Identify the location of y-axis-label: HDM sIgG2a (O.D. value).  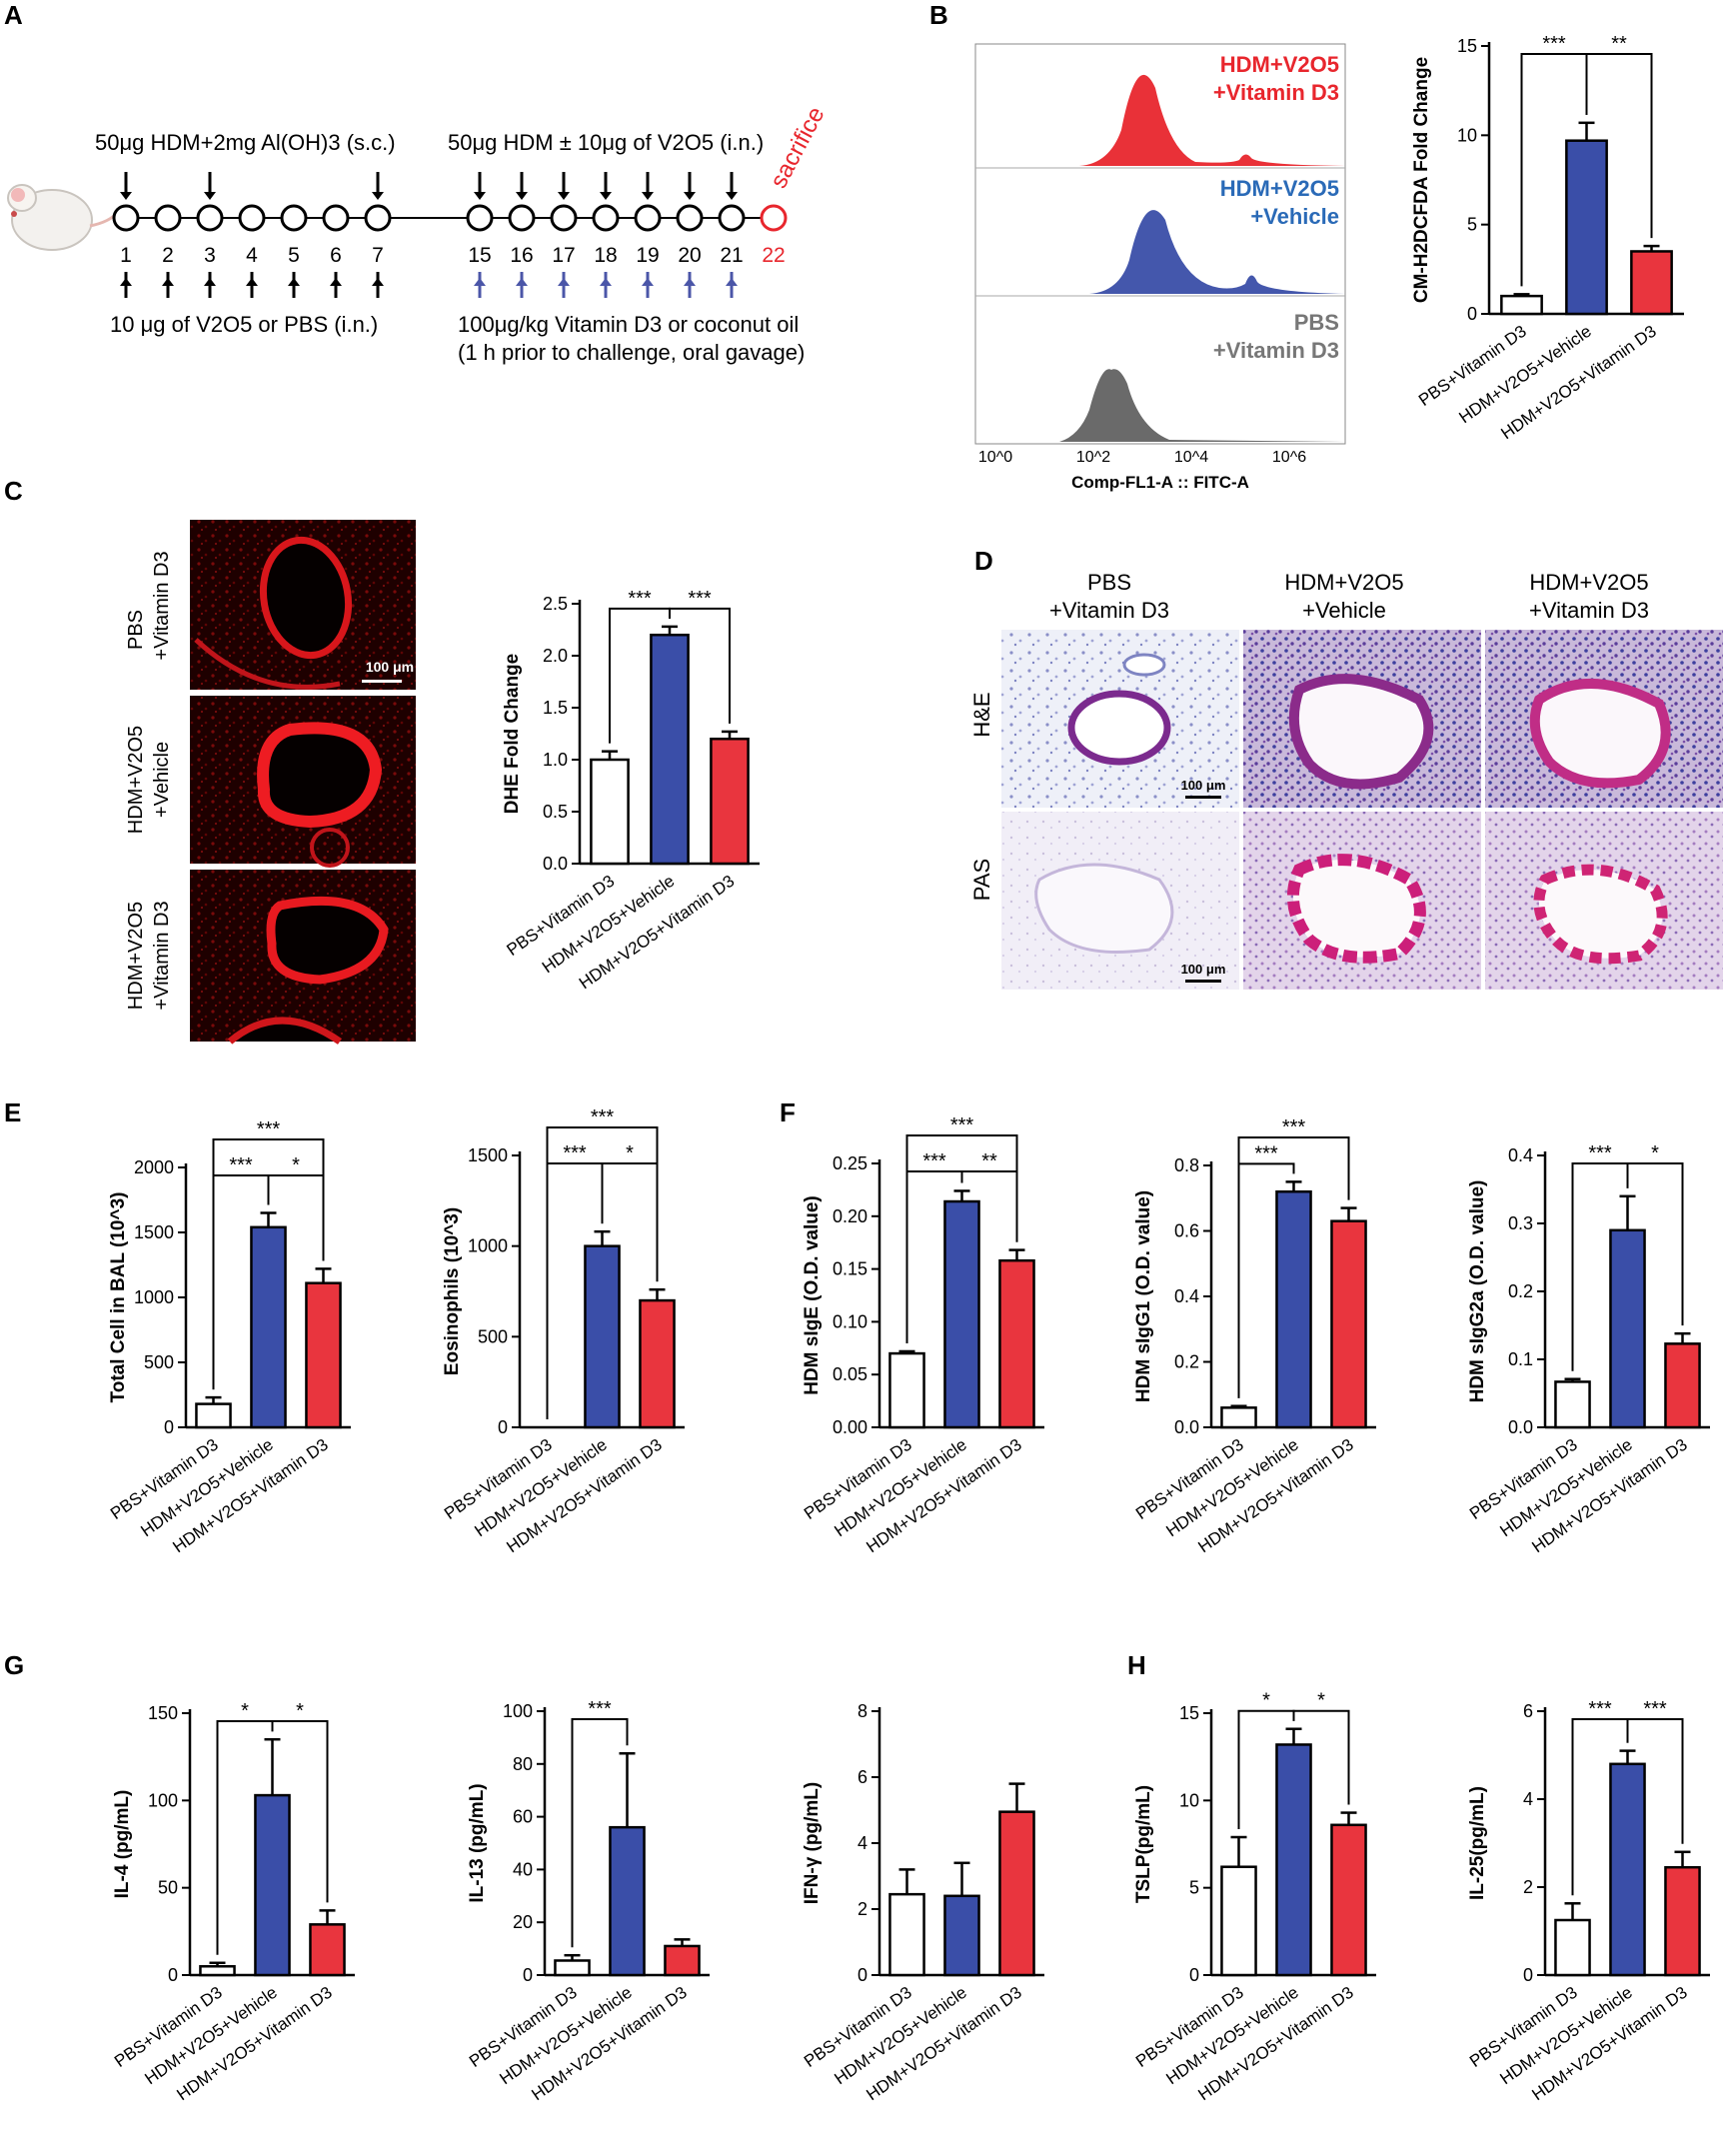
(1477, 1291).